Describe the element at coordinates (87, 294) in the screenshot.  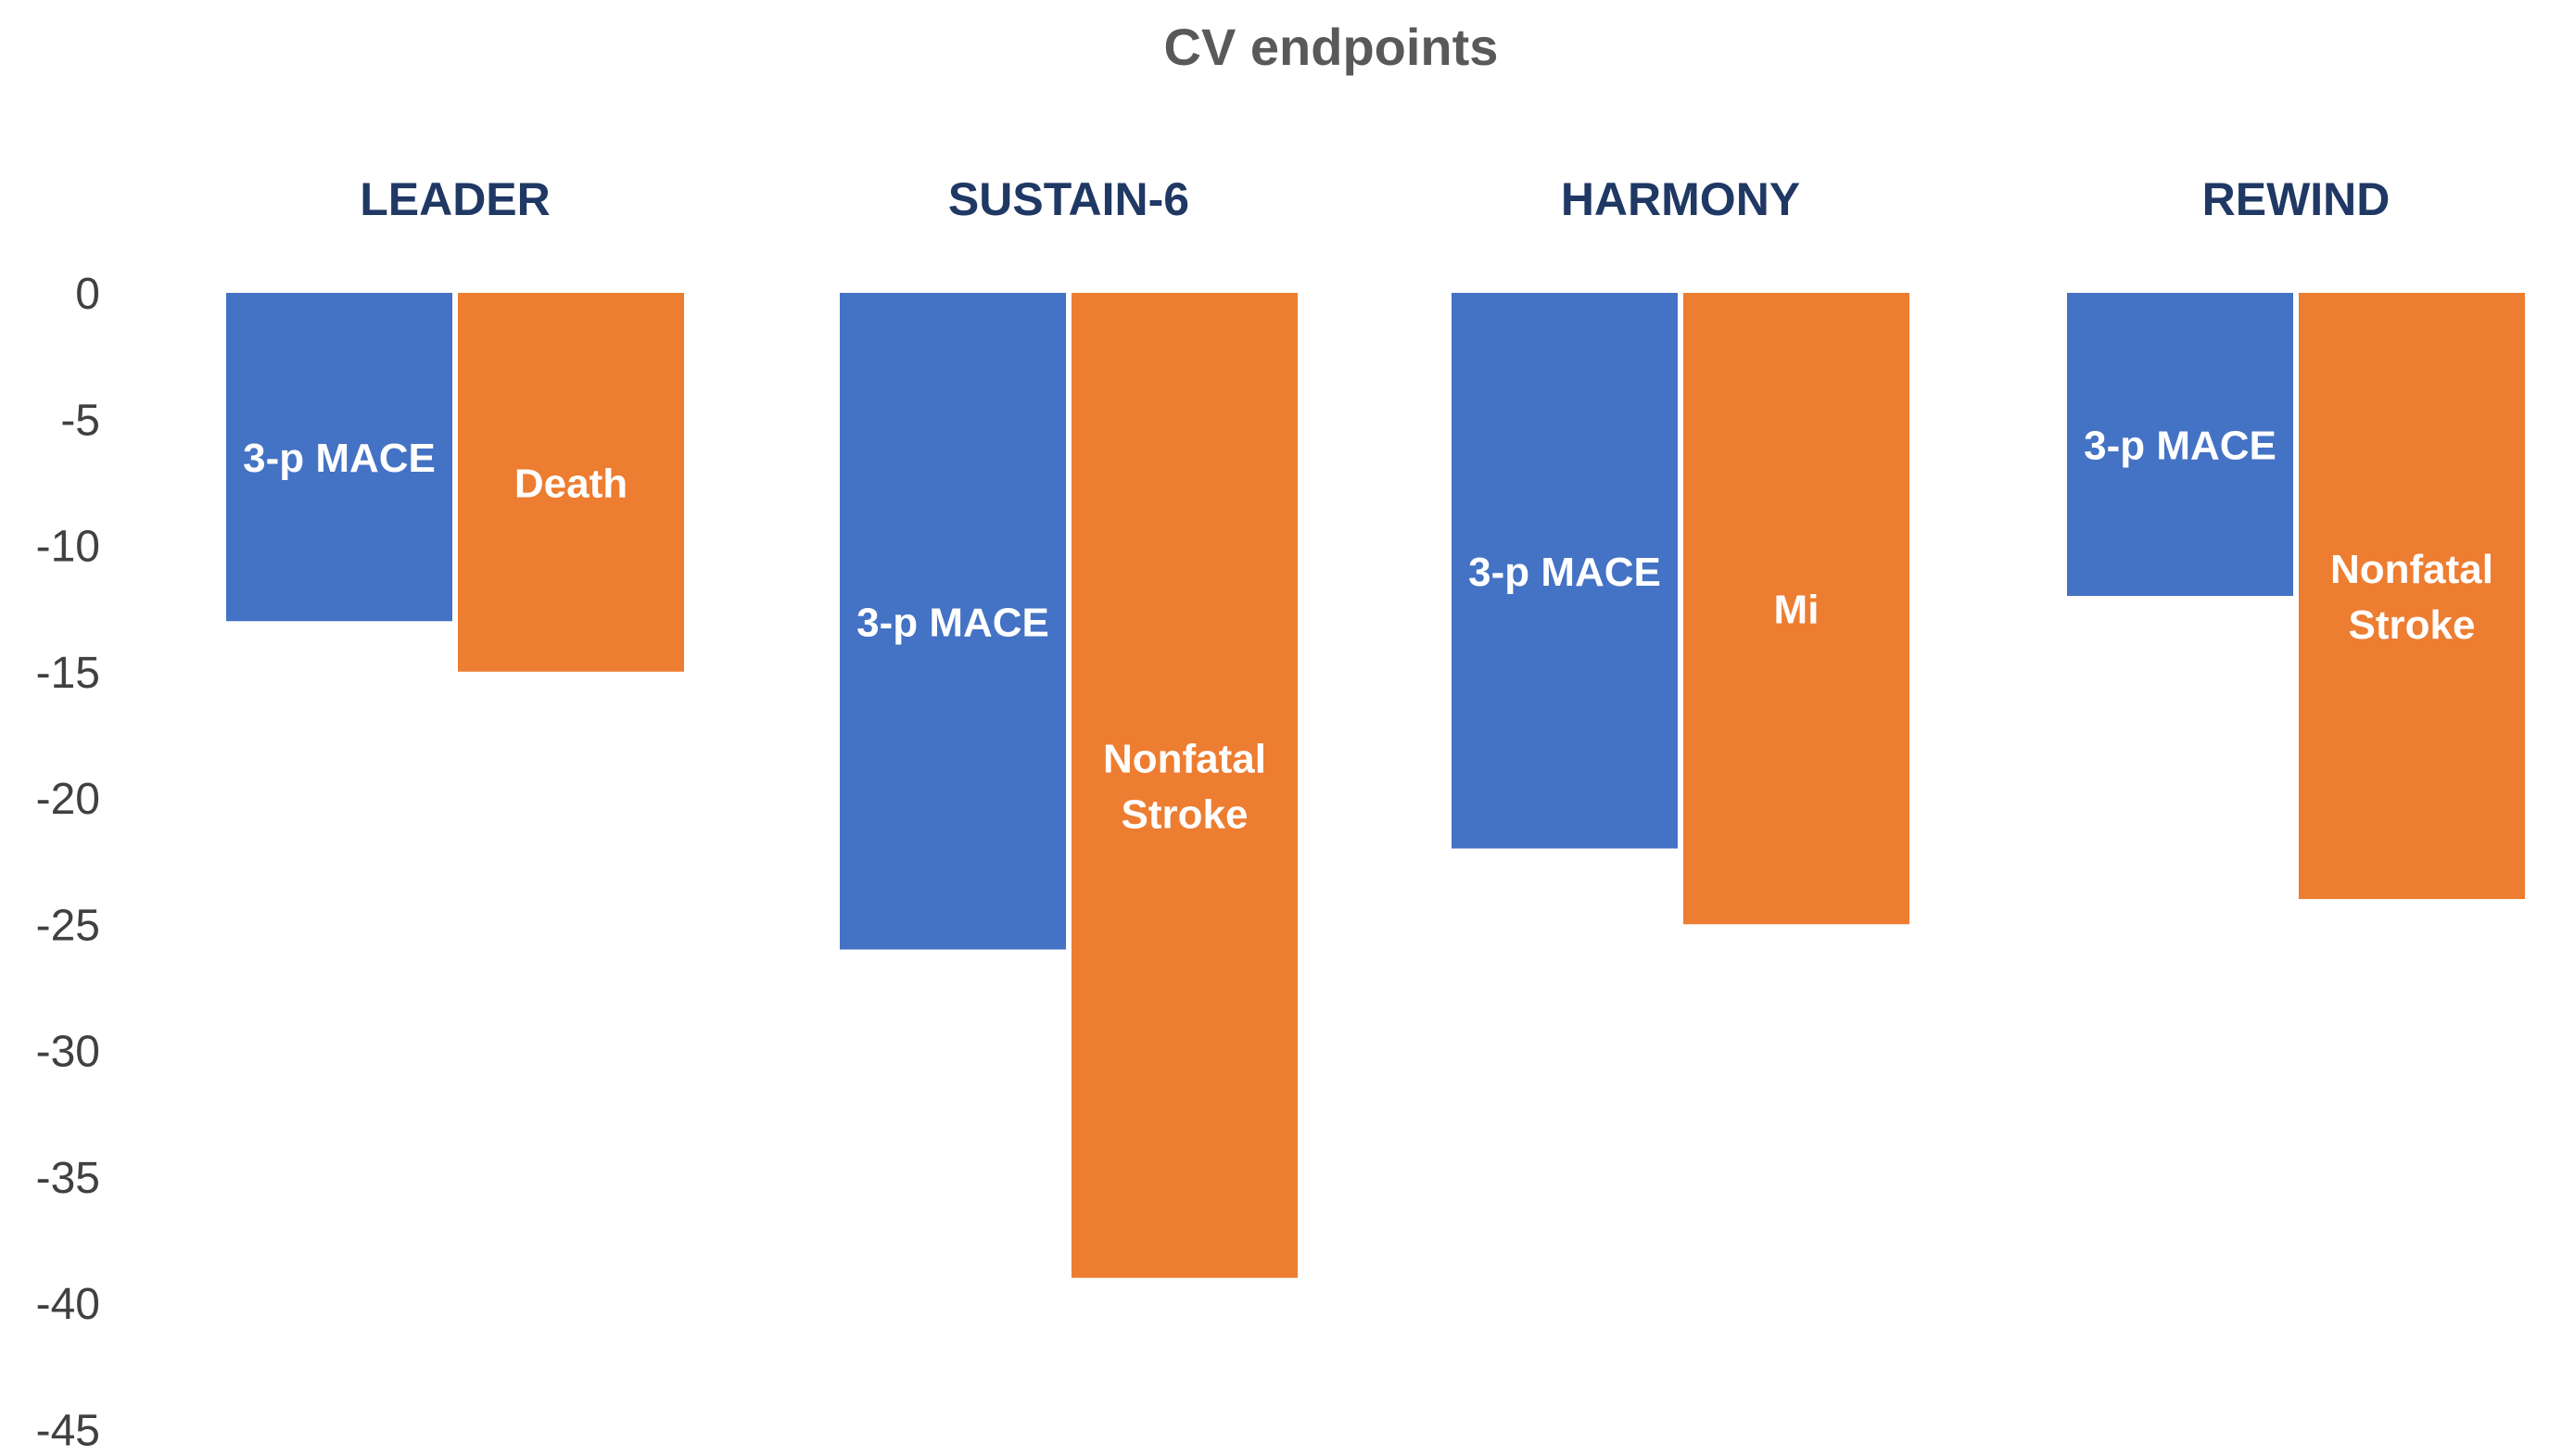
I see `y-tick-label: 0` at that location.